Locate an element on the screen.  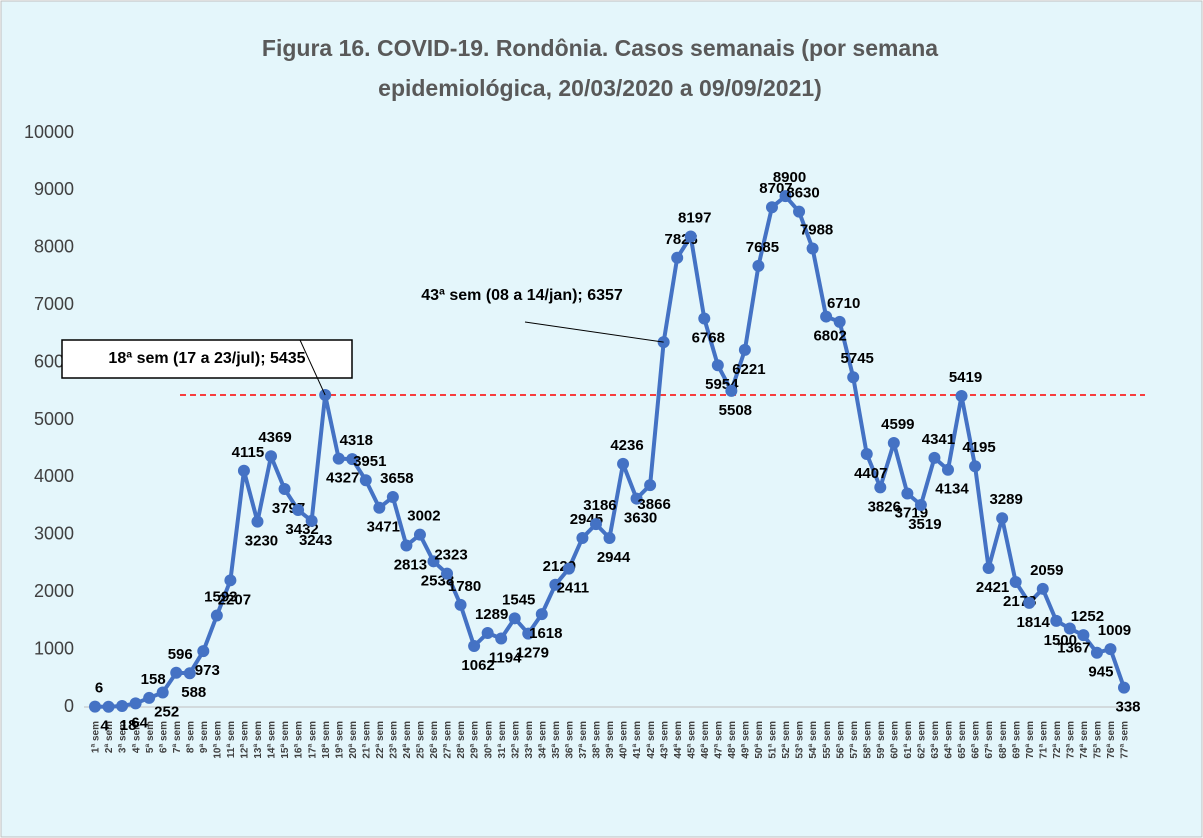
y-tick-label: 9000 is located at coordinates (54, 189).